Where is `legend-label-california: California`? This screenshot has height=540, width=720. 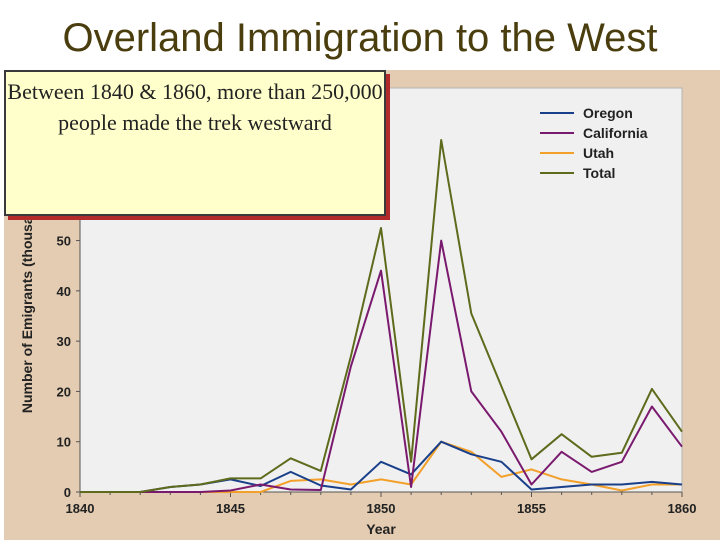
legend-label-california: California is located at coordinates (615, 133).